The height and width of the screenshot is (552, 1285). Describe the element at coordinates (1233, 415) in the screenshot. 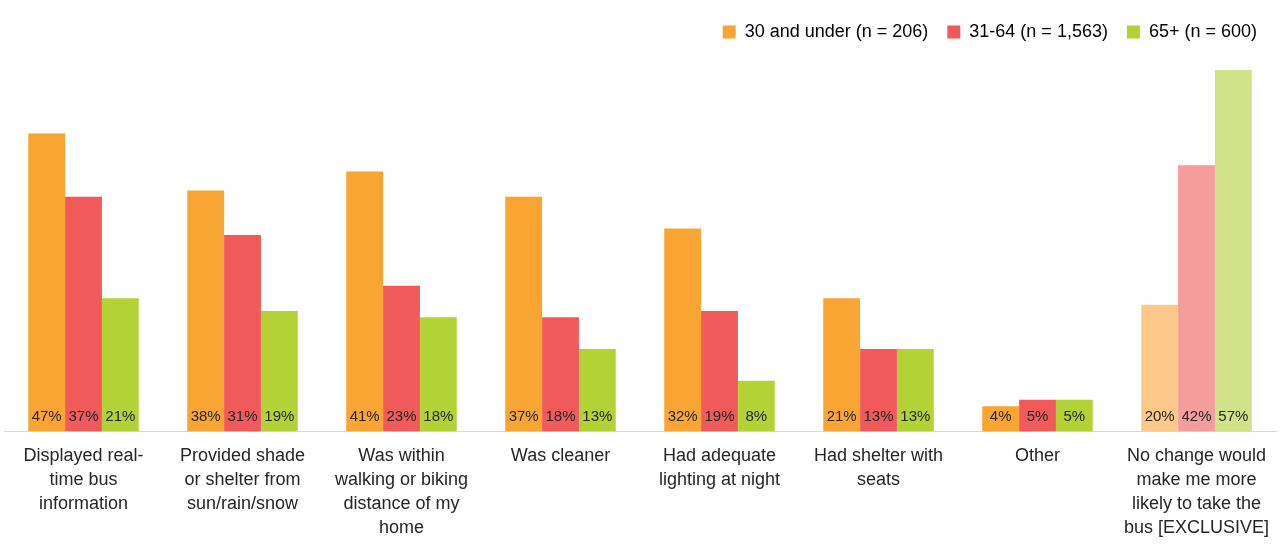

I see `data-label: 57%` at that location.